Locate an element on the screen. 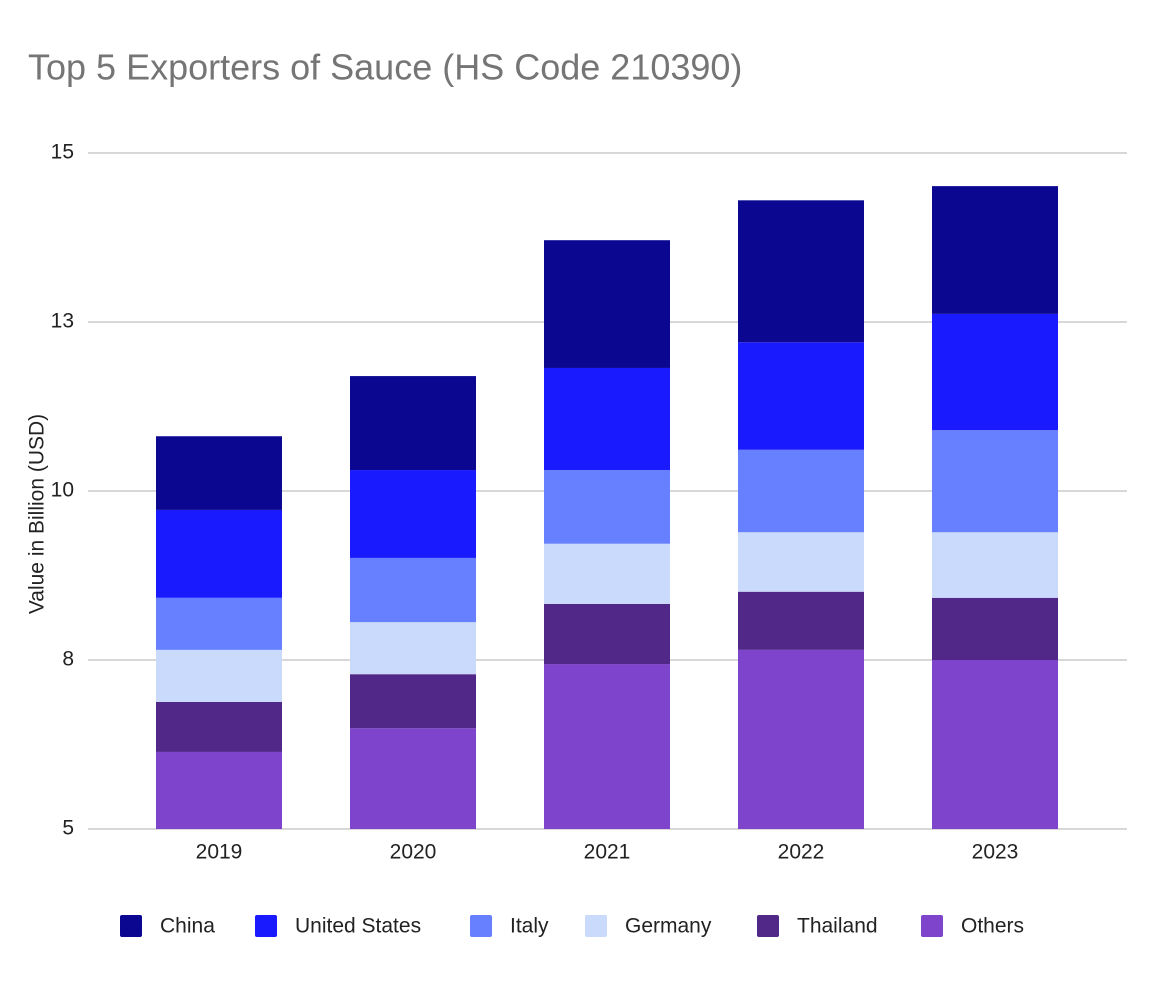 This screenshot has height=992, width=1162. x-tick-label: 2021 is located at coordinates (607, 852).